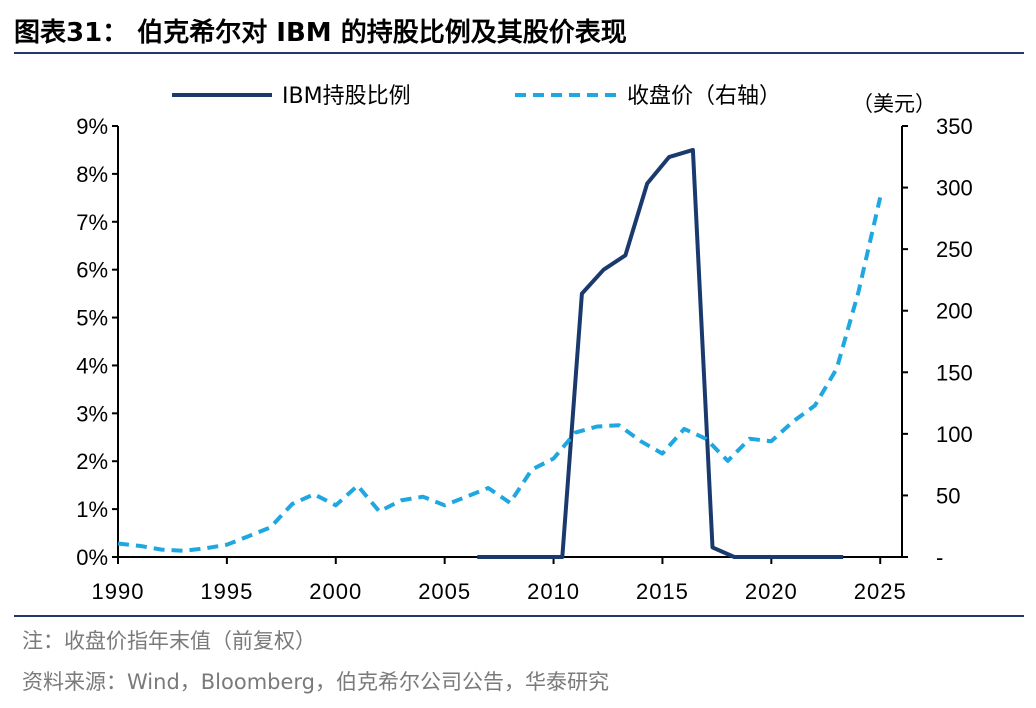 The width and height of the screenshot is (1036, 708). I want to click on x-tick-label: 1990, so click(118, 591).